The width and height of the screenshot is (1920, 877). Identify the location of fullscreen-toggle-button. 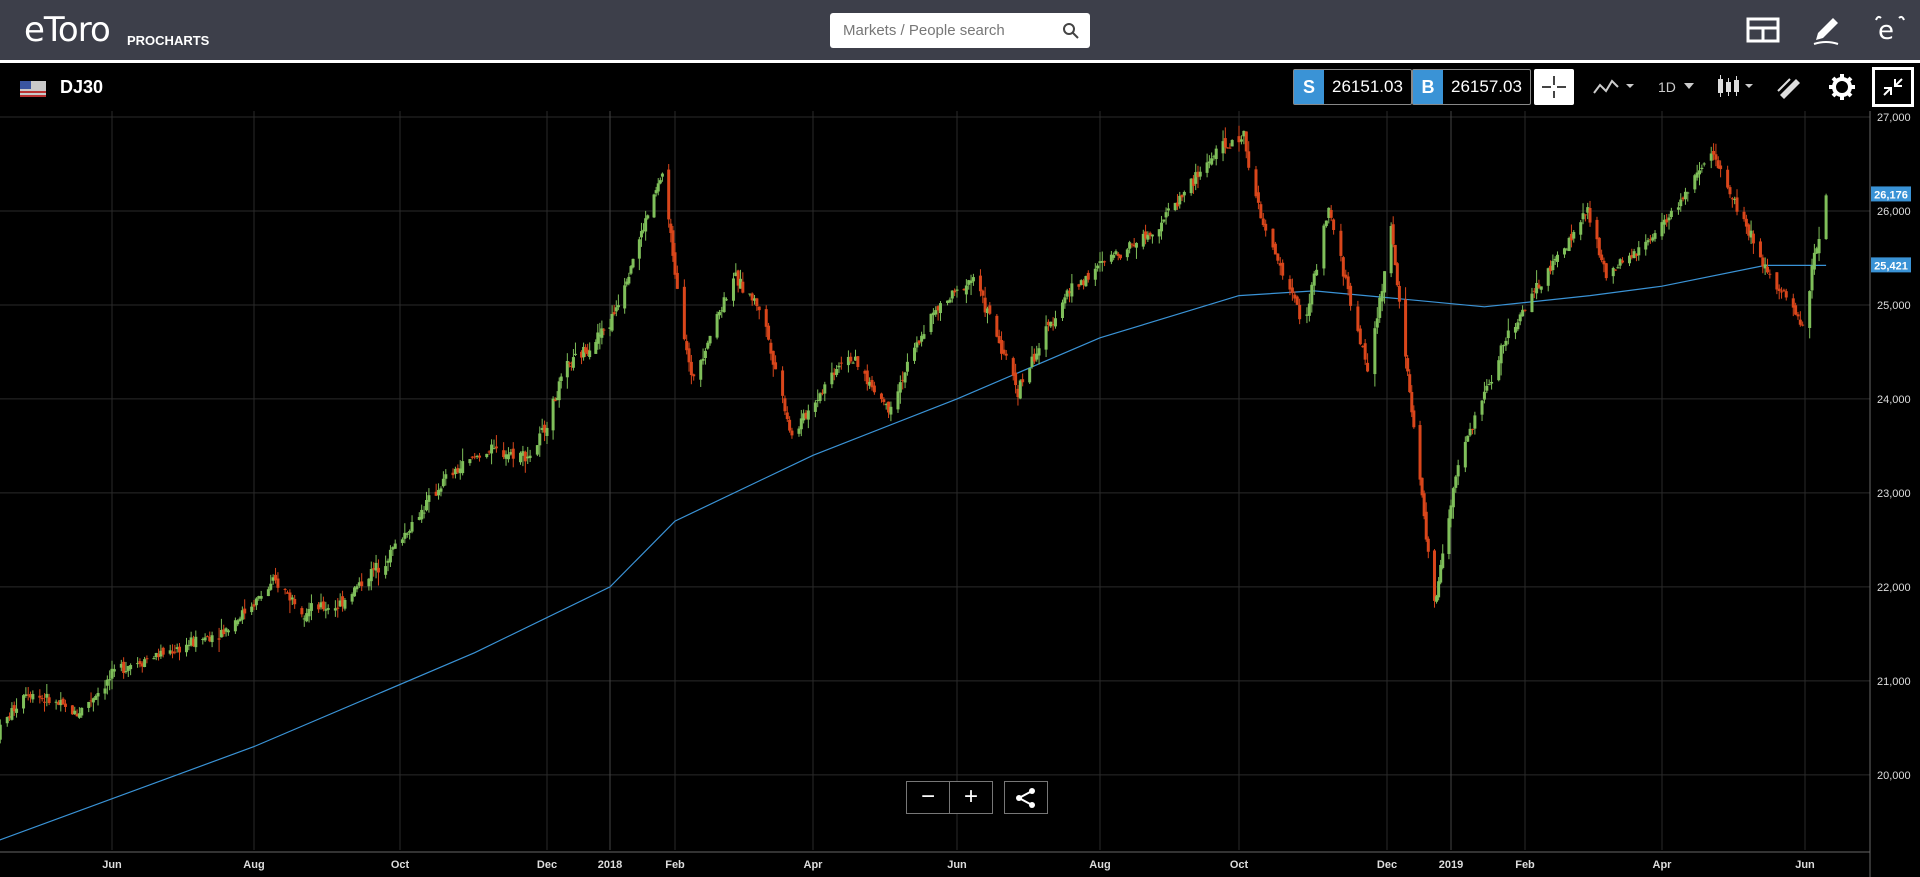
(1893, 87).